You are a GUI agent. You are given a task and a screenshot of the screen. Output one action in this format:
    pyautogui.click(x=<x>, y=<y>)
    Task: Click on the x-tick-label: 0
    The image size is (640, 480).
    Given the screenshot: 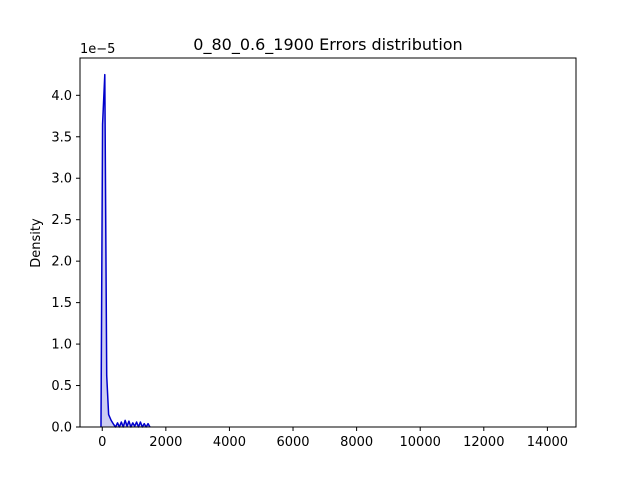 What is the action you would take?
    pyautogui.click(x=102, y=442)
    